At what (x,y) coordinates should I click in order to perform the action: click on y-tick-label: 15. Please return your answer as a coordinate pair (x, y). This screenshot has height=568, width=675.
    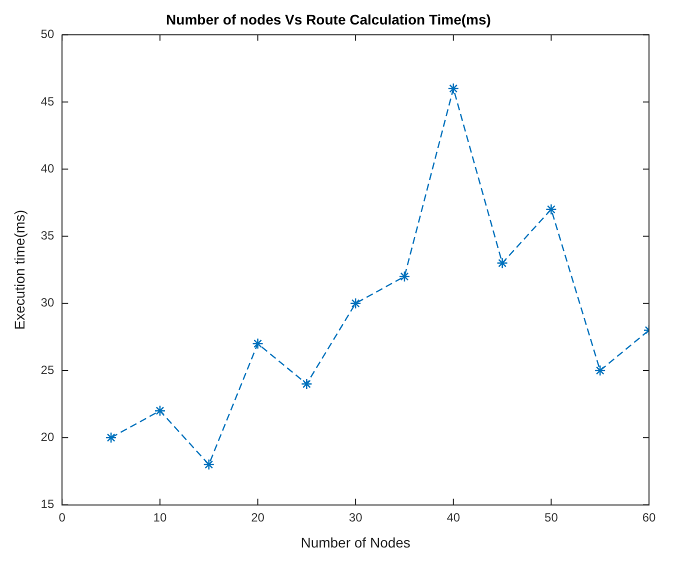
    Looking at the image, I should click on (47, 504).